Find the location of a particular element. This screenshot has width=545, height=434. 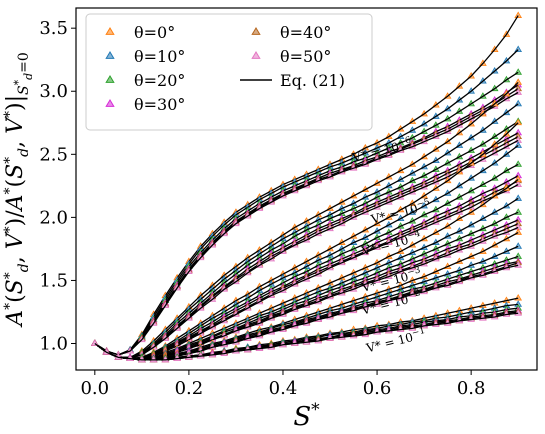

x-tick-label: 0.4 is located at coordinates (283, 388).